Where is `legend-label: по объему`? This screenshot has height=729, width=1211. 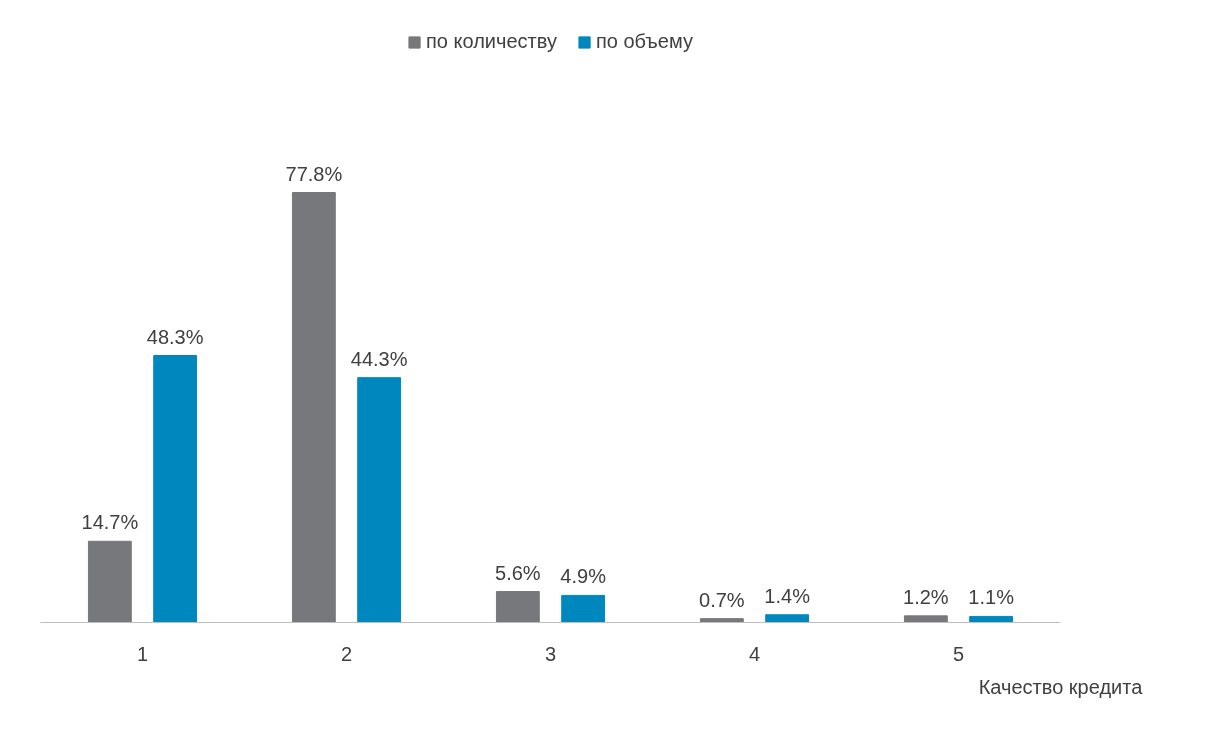 legend-label: по объему is located at coordinates (644, 41).